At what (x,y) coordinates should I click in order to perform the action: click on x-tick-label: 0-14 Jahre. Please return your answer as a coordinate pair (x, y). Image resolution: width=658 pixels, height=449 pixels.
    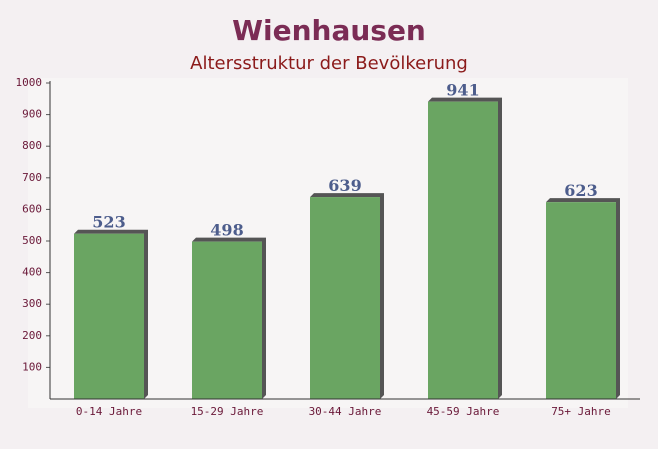
    Looking at the image, I should click on (109, 411).